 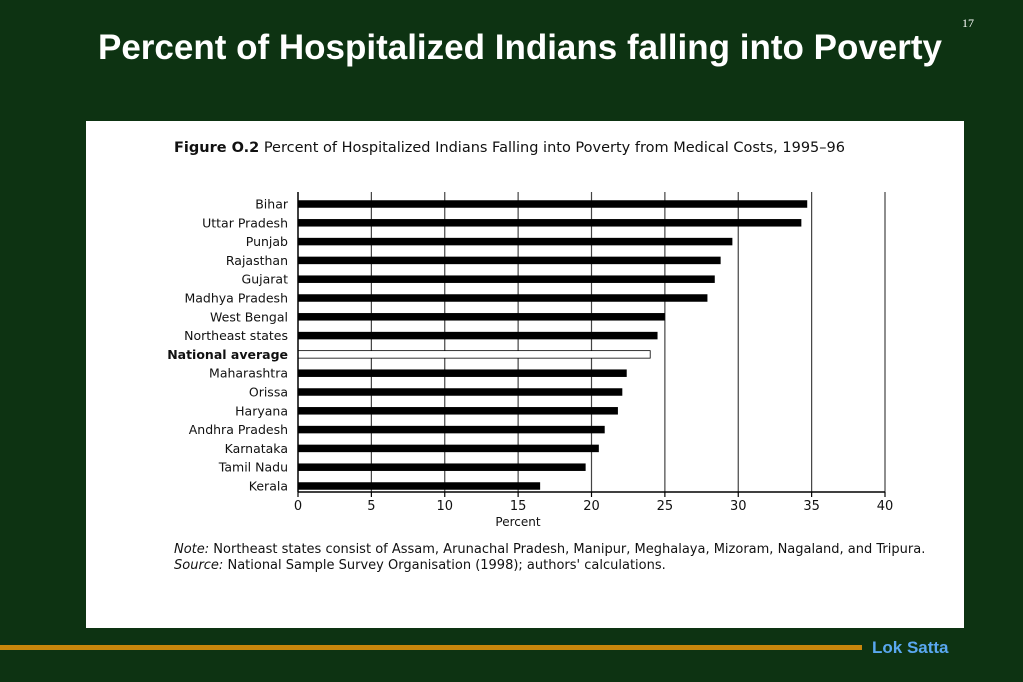 What do you see at coordinates (268, 392) in the screenshot?
I see `category-label: Orissa` at bounding box center [268, 392].